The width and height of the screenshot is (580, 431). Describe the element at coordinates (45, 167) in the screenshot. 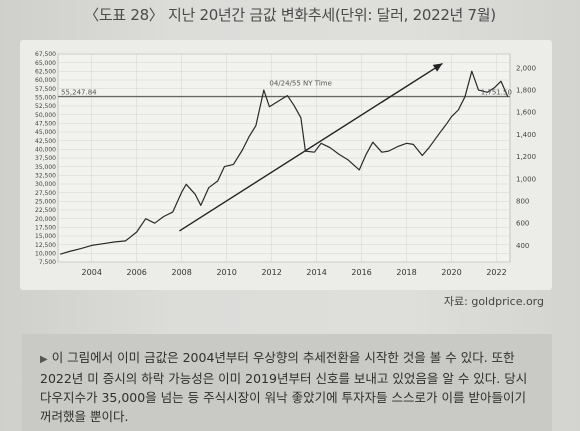

I see `left-tick-label: 35,000` at that location.